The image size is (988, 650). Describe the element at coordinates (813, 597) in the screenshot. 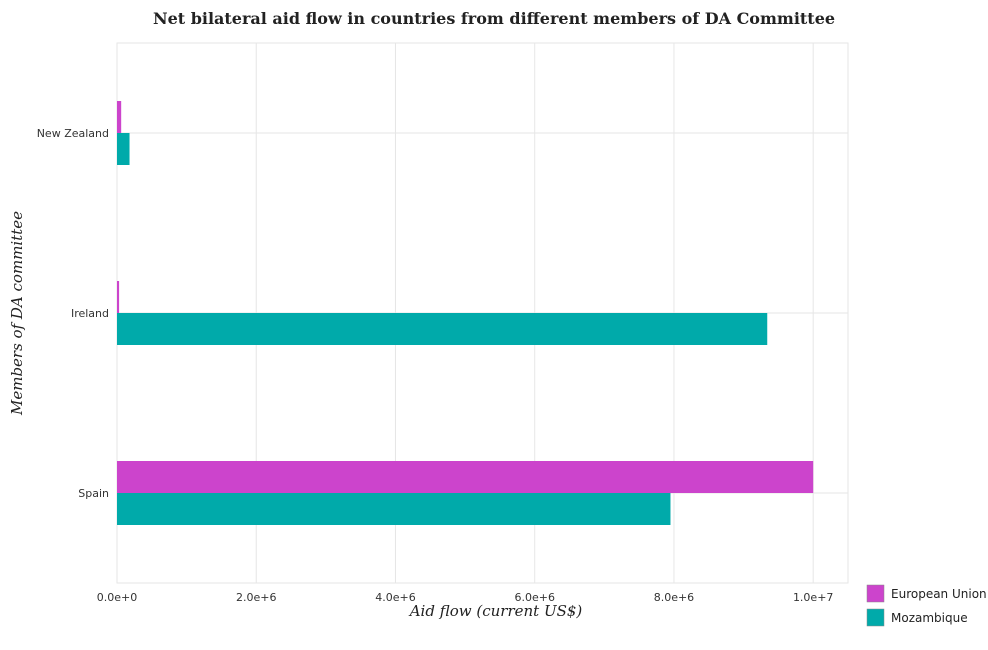

I see `x-tick-label: 1.0e+7` at that location.